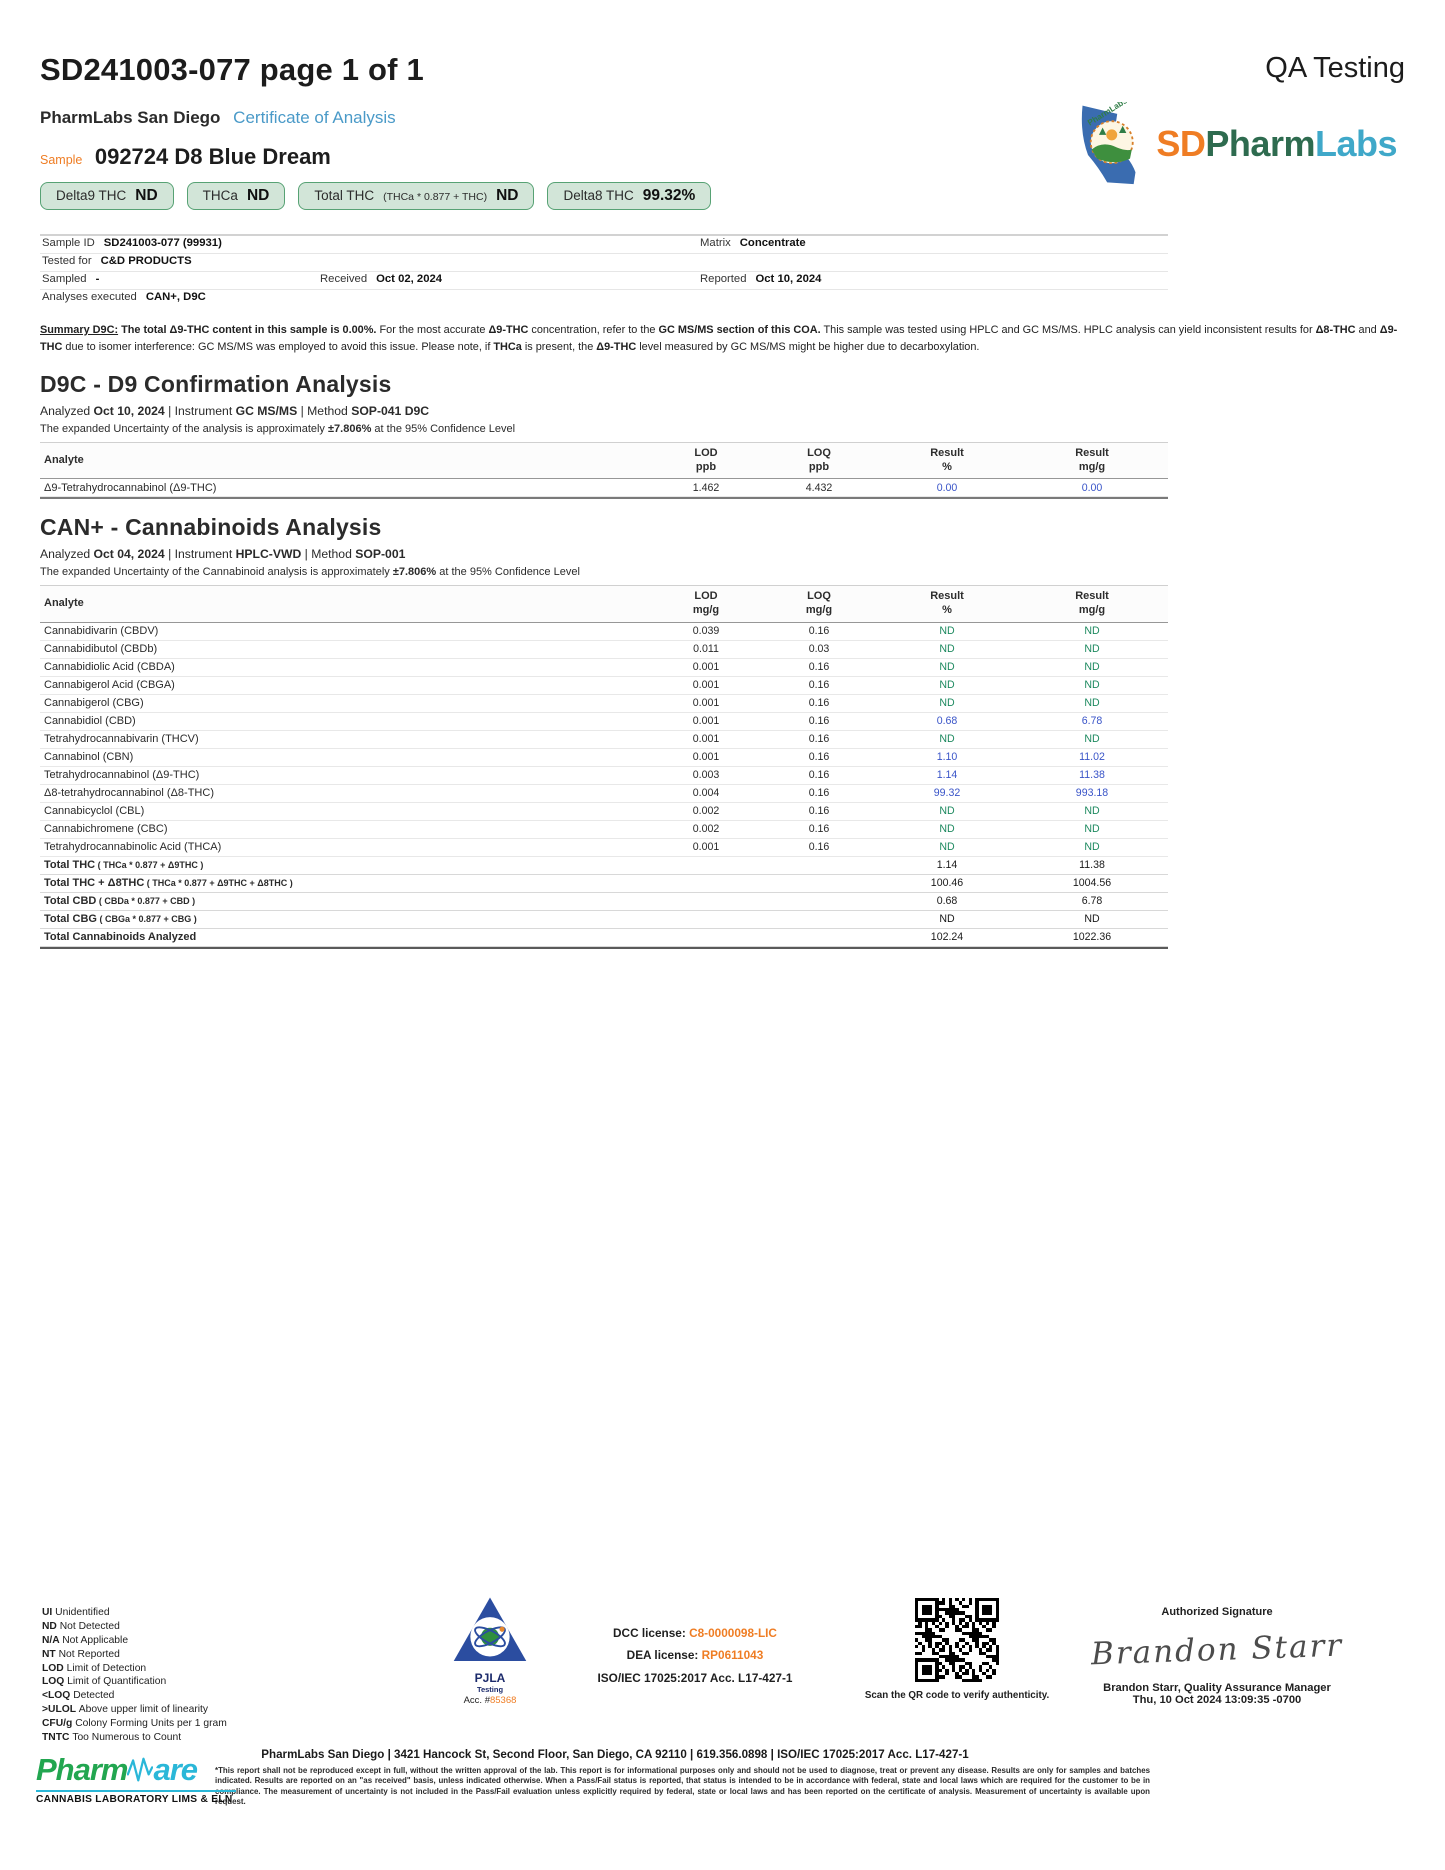  I want to click on text-segment: is present, the, so click(559, 346).